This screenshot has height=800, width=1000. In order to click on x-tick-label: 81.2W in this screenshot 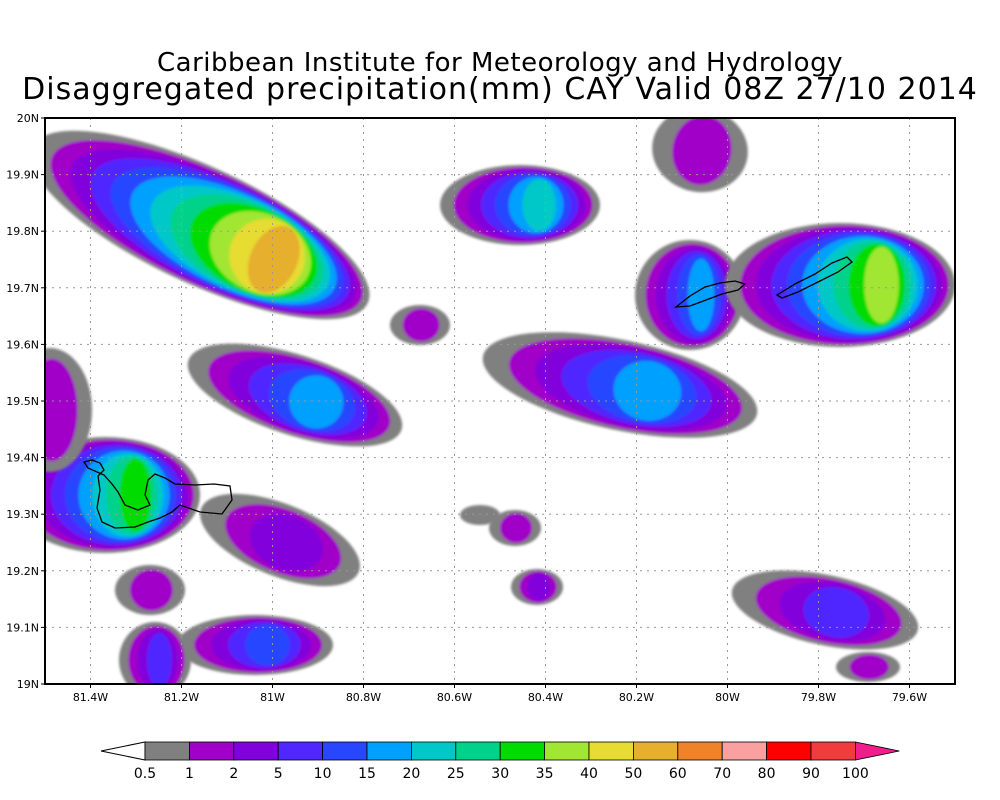, I will do `click(181, 697)`.